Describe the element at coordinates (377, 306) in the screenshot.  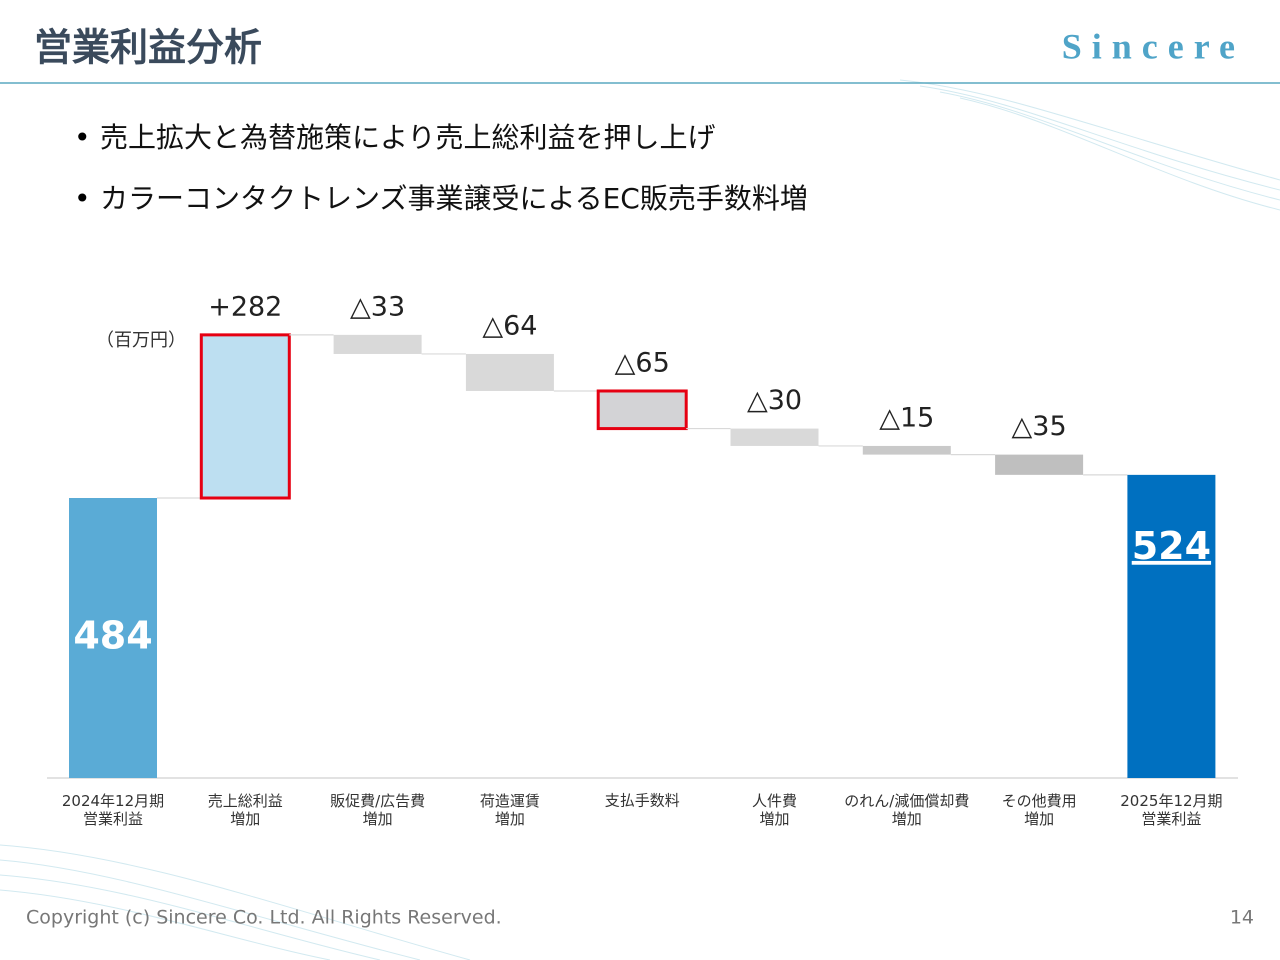
I see `value-label: △33` at that location.